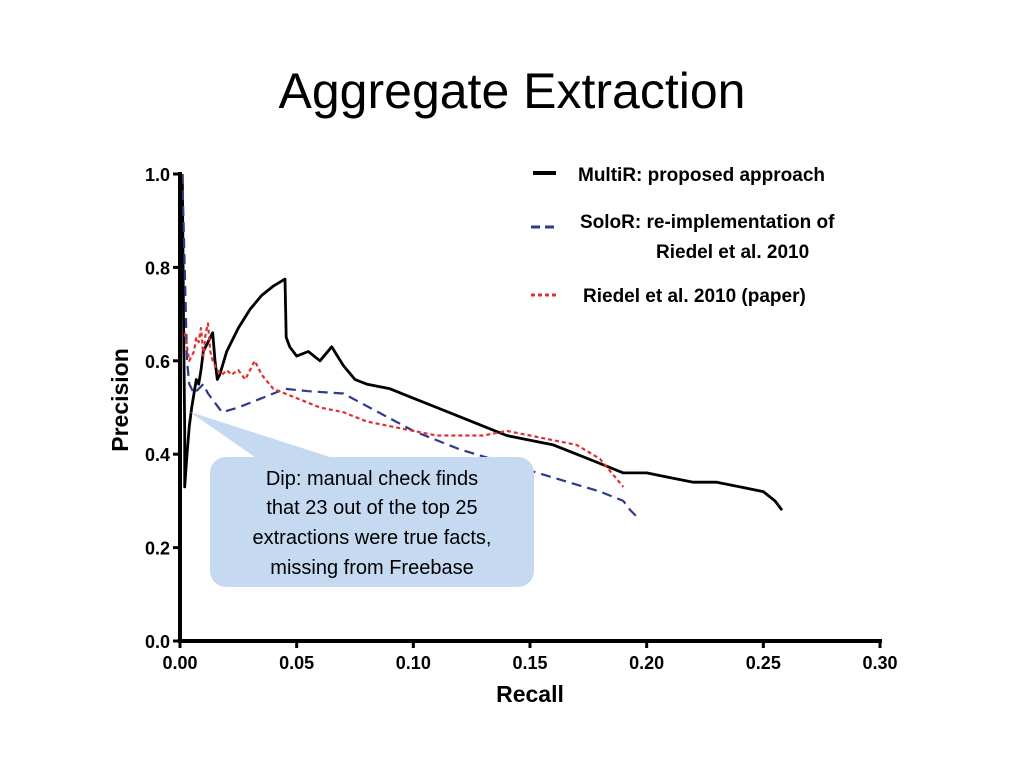 The width and height of the screenshot is (1024, 768). I want to click on y-tick-label: 1.0, so click(157, 175).